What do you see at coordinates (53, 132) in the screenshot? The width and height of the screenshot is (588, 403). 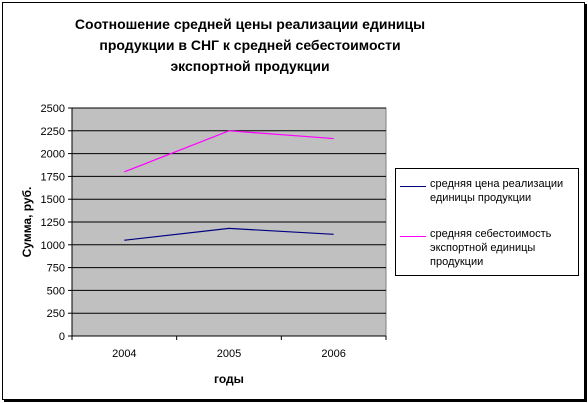 I see `y-tick-label: 2250` at bounding box center [53, 132].